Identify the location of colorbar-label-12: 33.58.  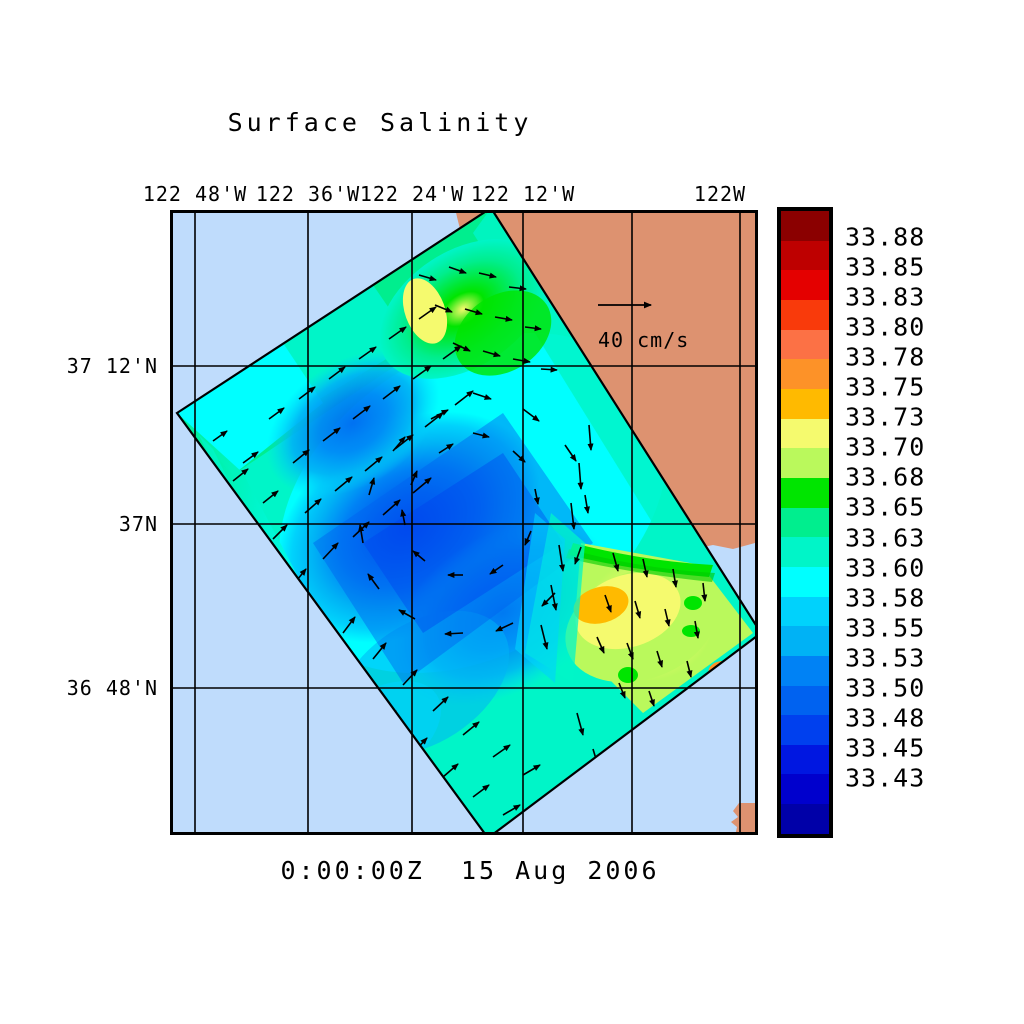
(885, 598).